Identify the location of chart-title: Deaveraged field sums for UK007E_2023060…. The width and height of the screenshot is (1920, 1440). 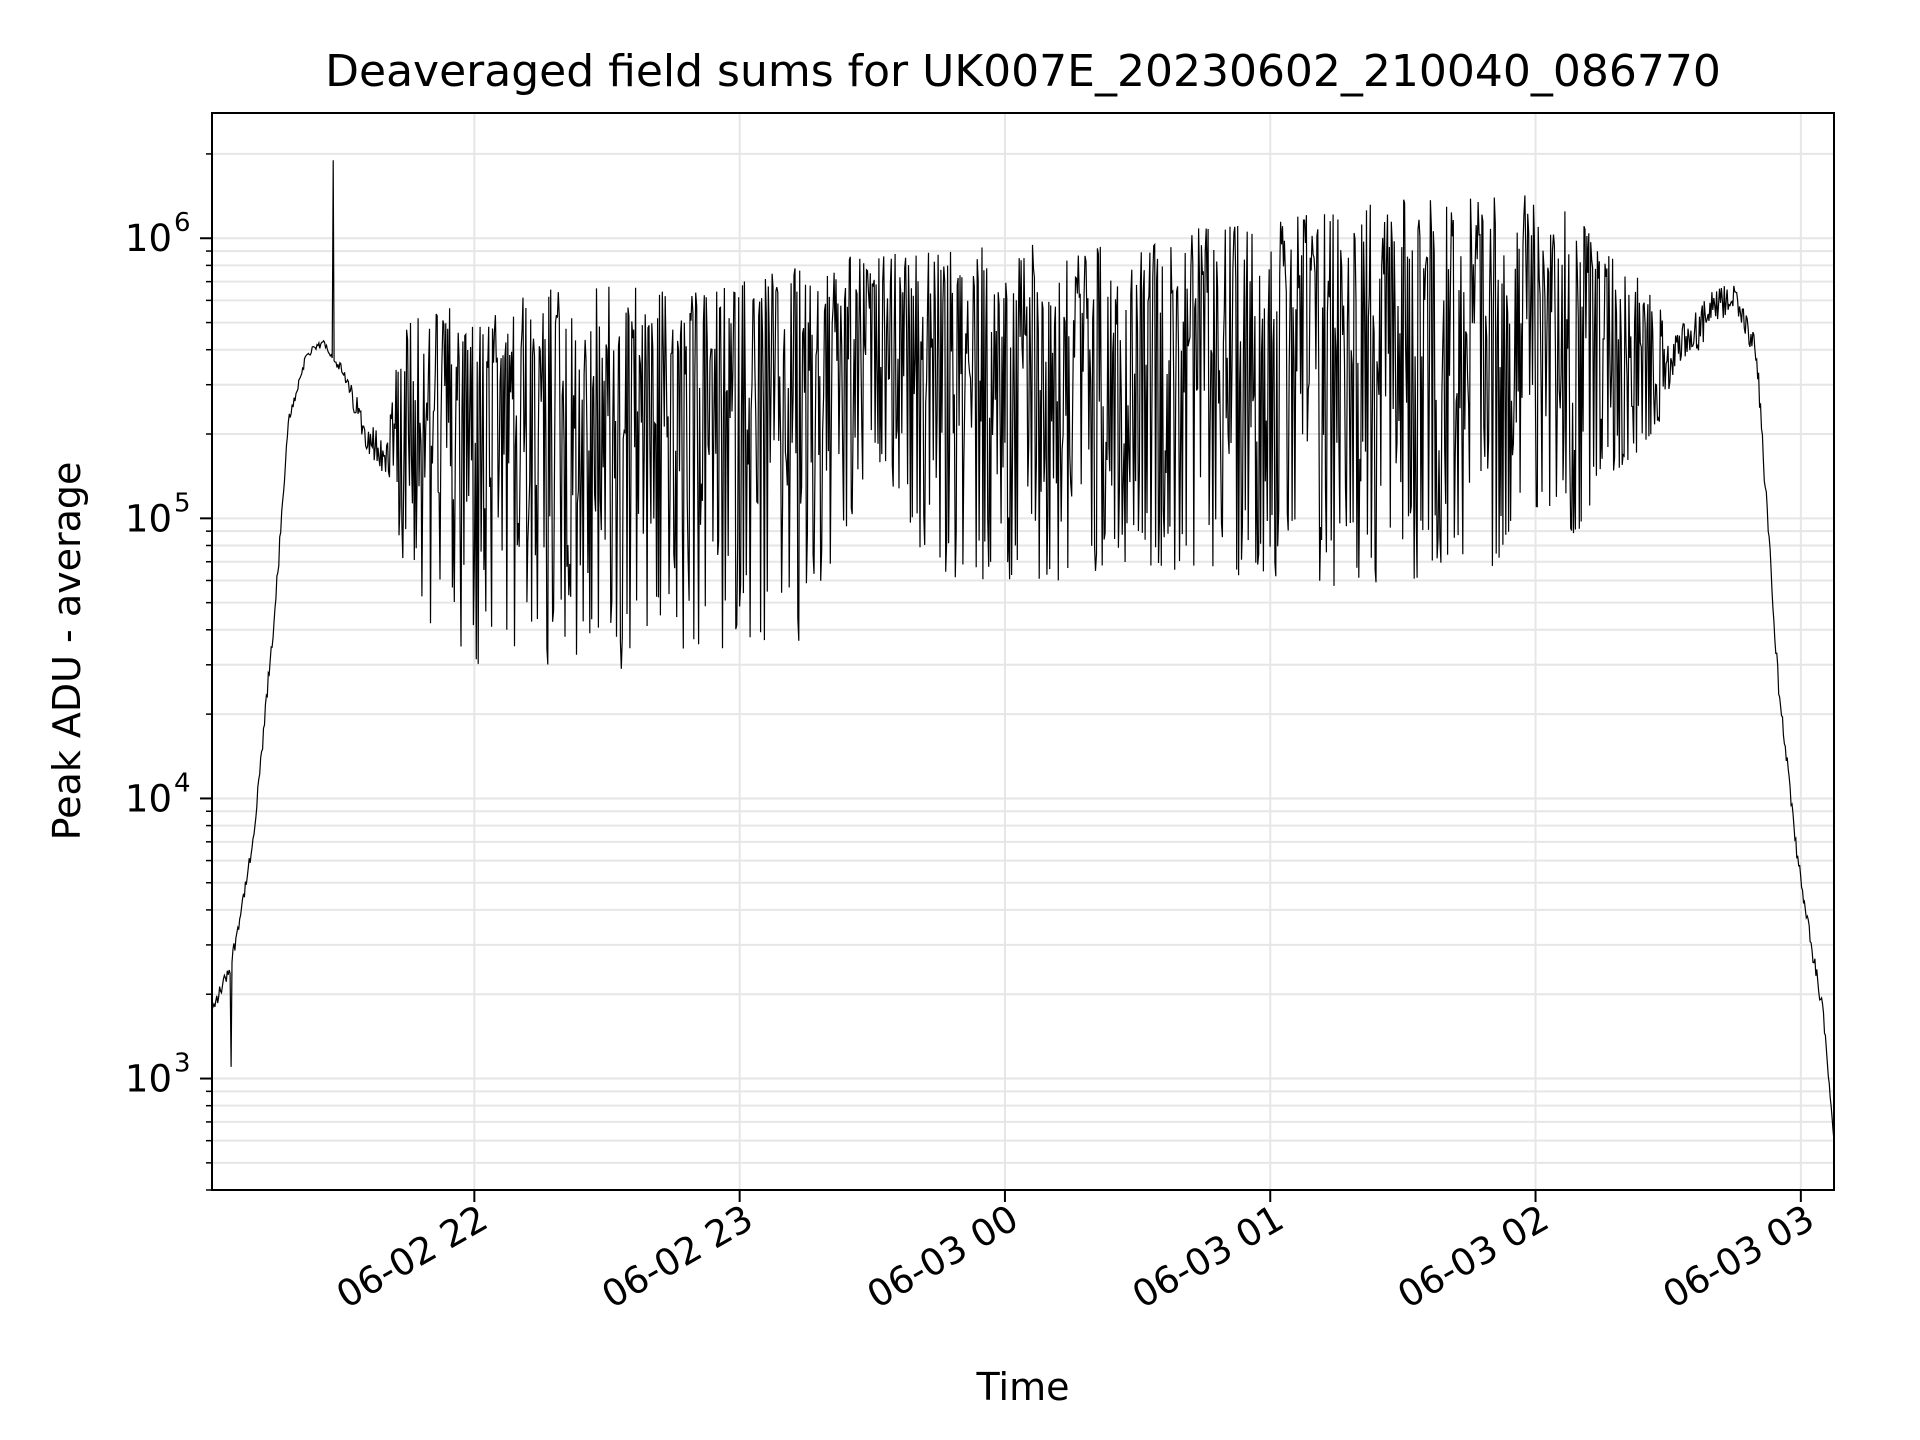
(1023, 71).